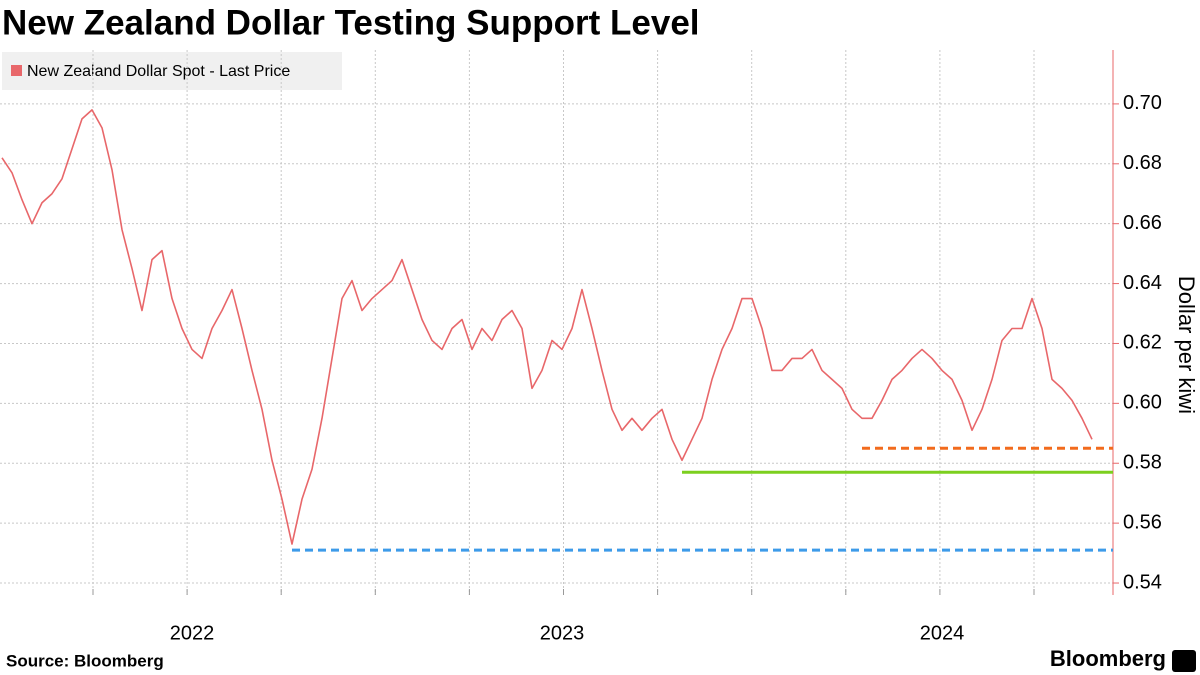 The width and height of the screenshot is (1200, 675). I want to click on chart-title: New Zealand Dollar Testing Support Level, so click(351, 22).